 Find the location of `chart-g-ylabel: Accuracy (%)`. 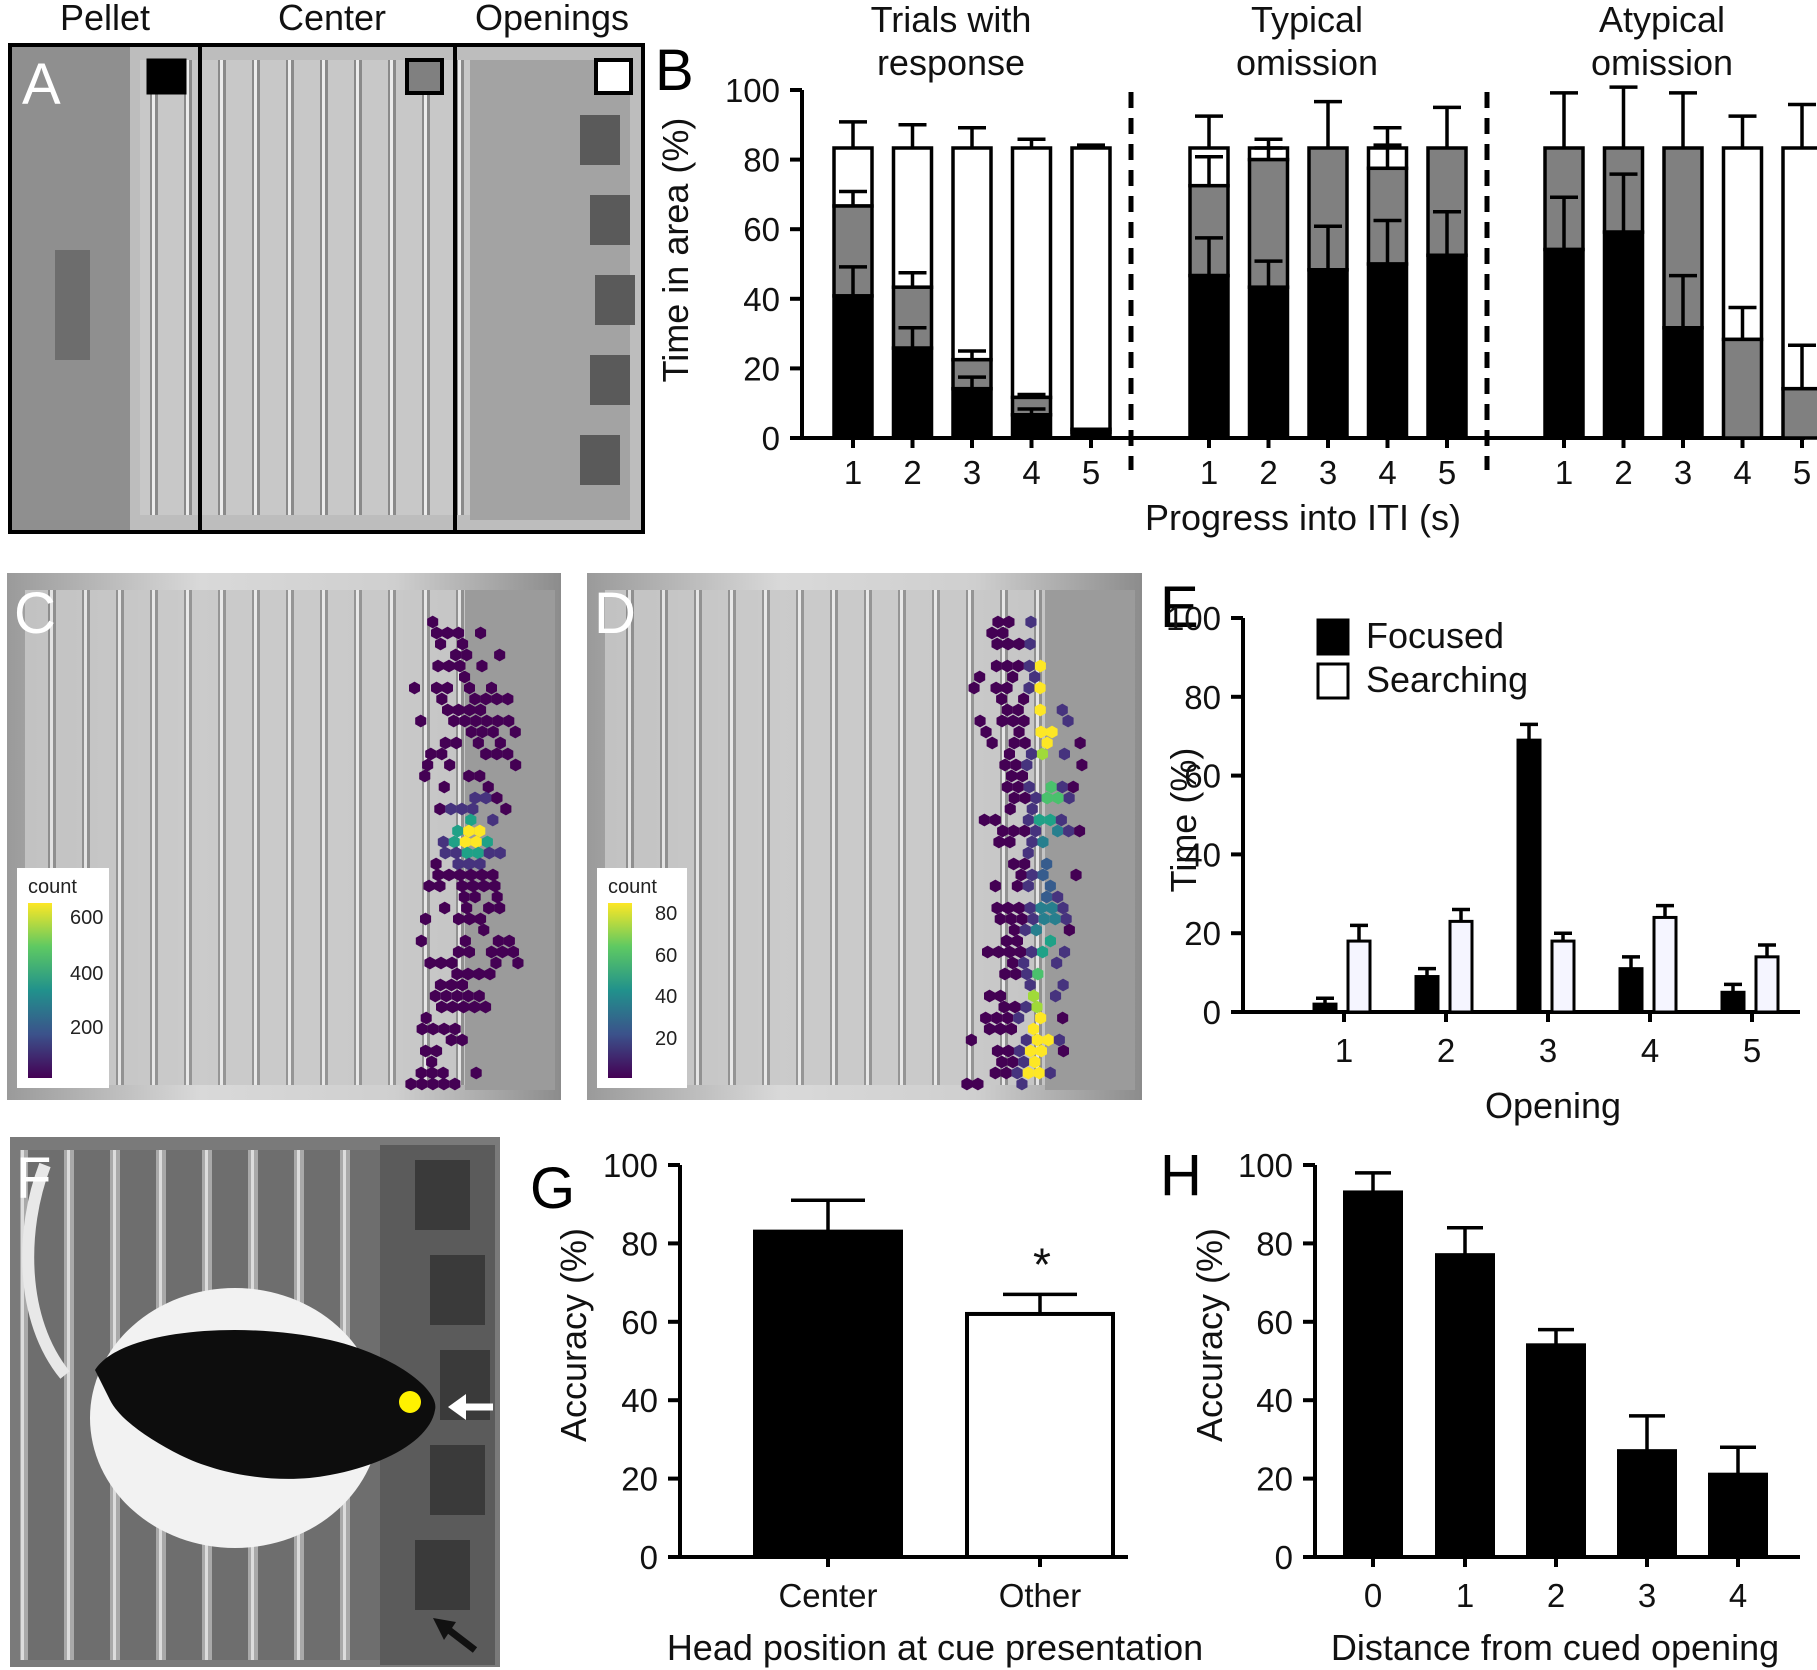

chart-g-ylabel: Accuracy (%) is located at coordinates (573, 1335).